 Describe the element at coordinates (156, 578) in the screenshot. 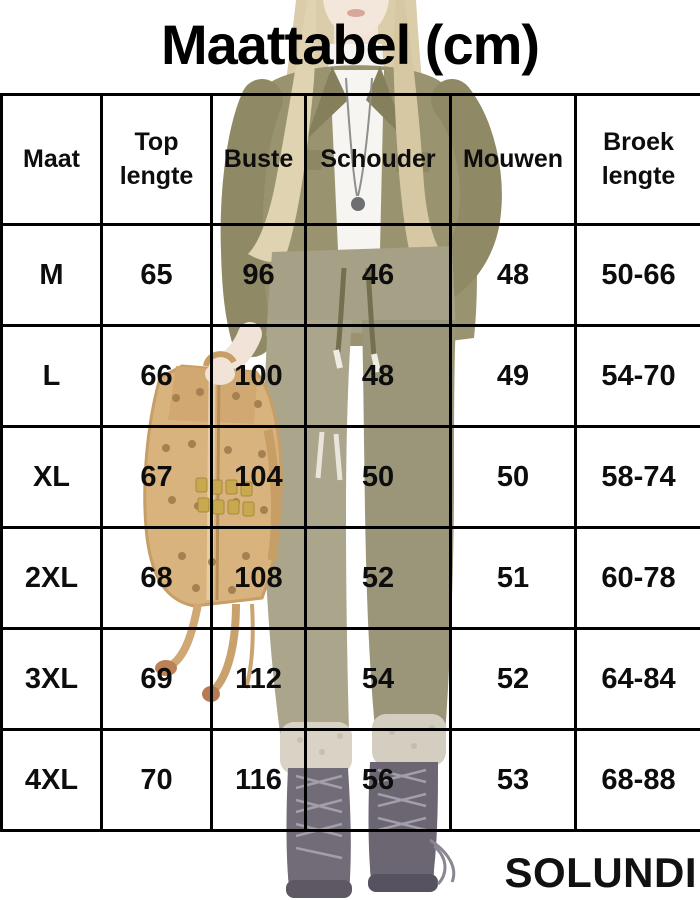

I see `measurement-cell: 68` at that location.